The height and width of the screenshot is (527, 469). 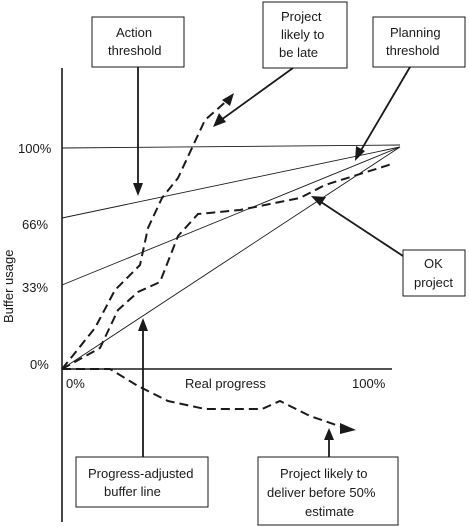 What do you see at coordinates (8, 286) in the screenshot?
I see `y-axis-label: Buffer usage` at bounding box center [8, 286].